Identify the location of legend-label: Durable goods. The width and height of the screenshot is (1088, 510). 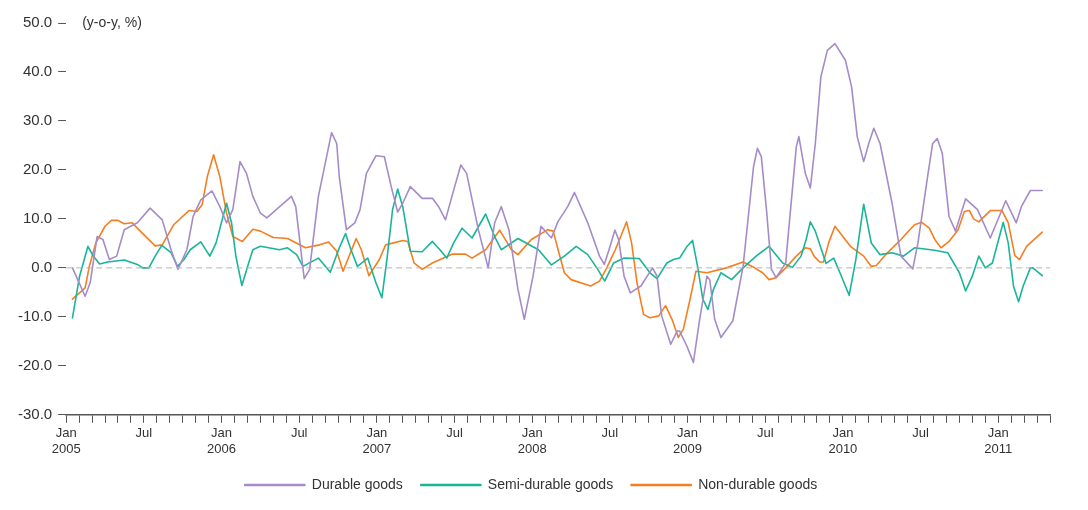
(357, 483).